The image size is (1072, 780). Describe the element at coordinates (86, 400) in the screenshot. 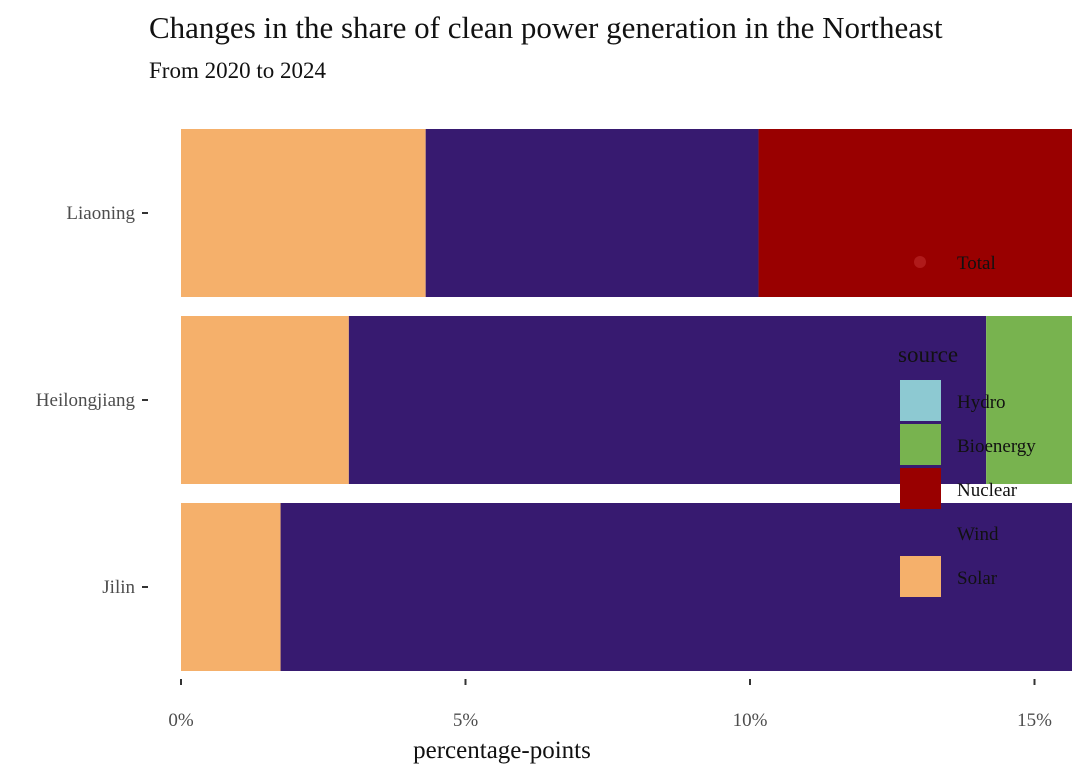

I see `y-tick-label-heilongjiang: Heilongjiang` at that location.